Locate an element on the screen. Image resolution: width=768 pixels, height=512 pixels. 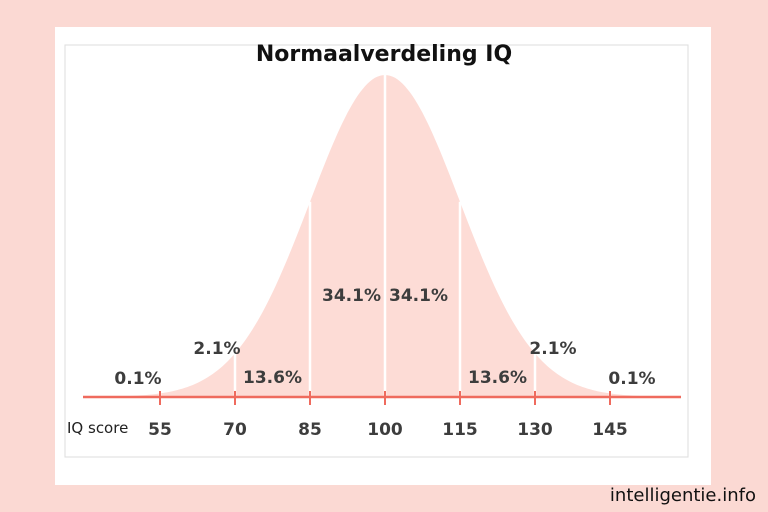
x-tick-label-55: 55 is located at coordinates (160, 430).